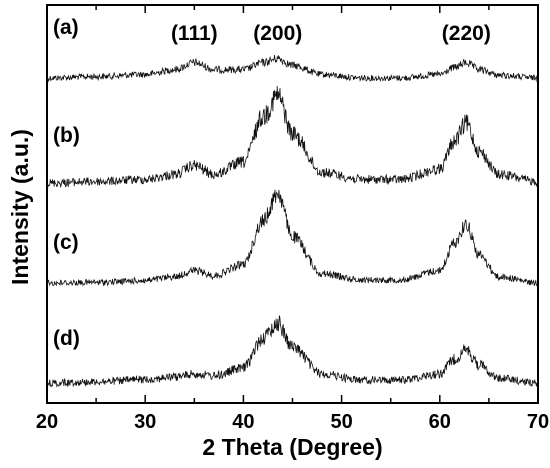 The width and height of the screenshot is (550, 468). What do you see at coordinates (538, 422) in the screenshot?
I see `x-tick-label: 70` at bounding box center [538, 422].